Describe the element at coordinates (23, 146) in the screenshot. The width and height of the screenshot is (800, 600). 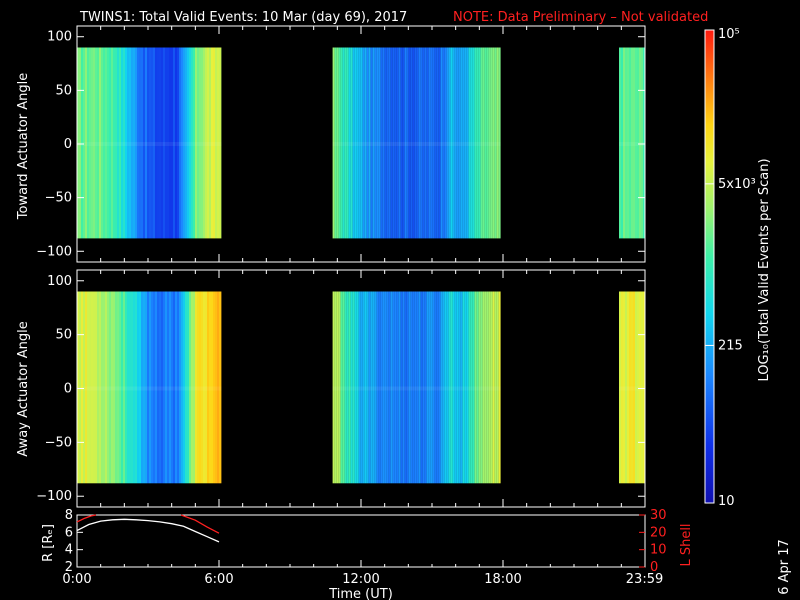
I see `toward-ylabel: Toward Actuator Angle` at that location.